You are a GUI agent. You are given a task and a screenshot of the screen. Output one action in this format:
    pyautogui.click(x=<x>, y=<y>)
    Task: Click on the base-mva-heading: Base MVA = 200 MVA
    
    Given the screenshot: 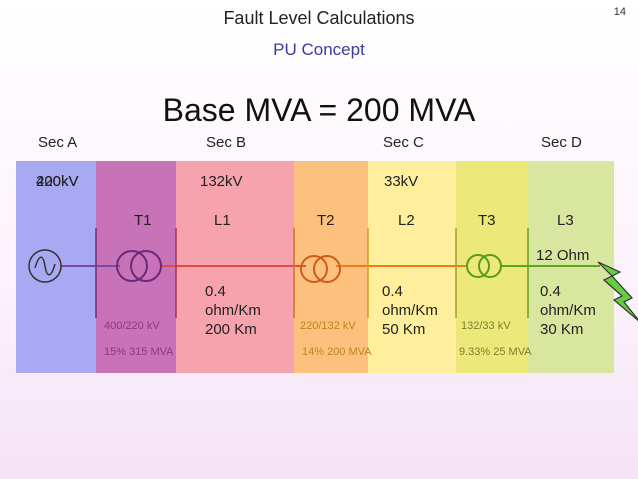 What is the action you would take?
    pyautogui.click(x=319, y=110)
    